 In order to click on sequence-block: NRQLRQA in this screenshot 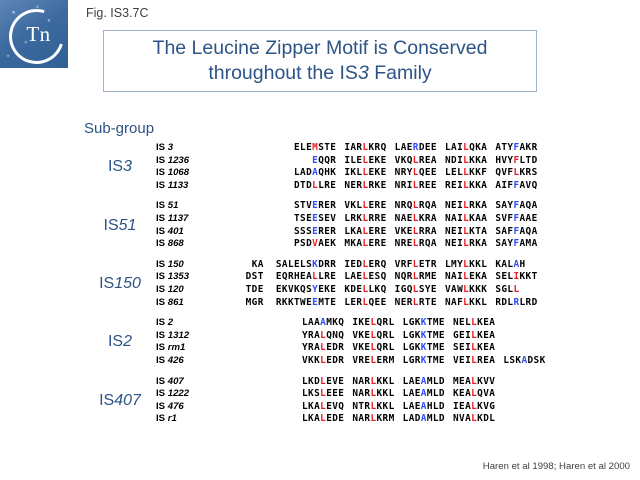, I will do `click(415, 206)`.